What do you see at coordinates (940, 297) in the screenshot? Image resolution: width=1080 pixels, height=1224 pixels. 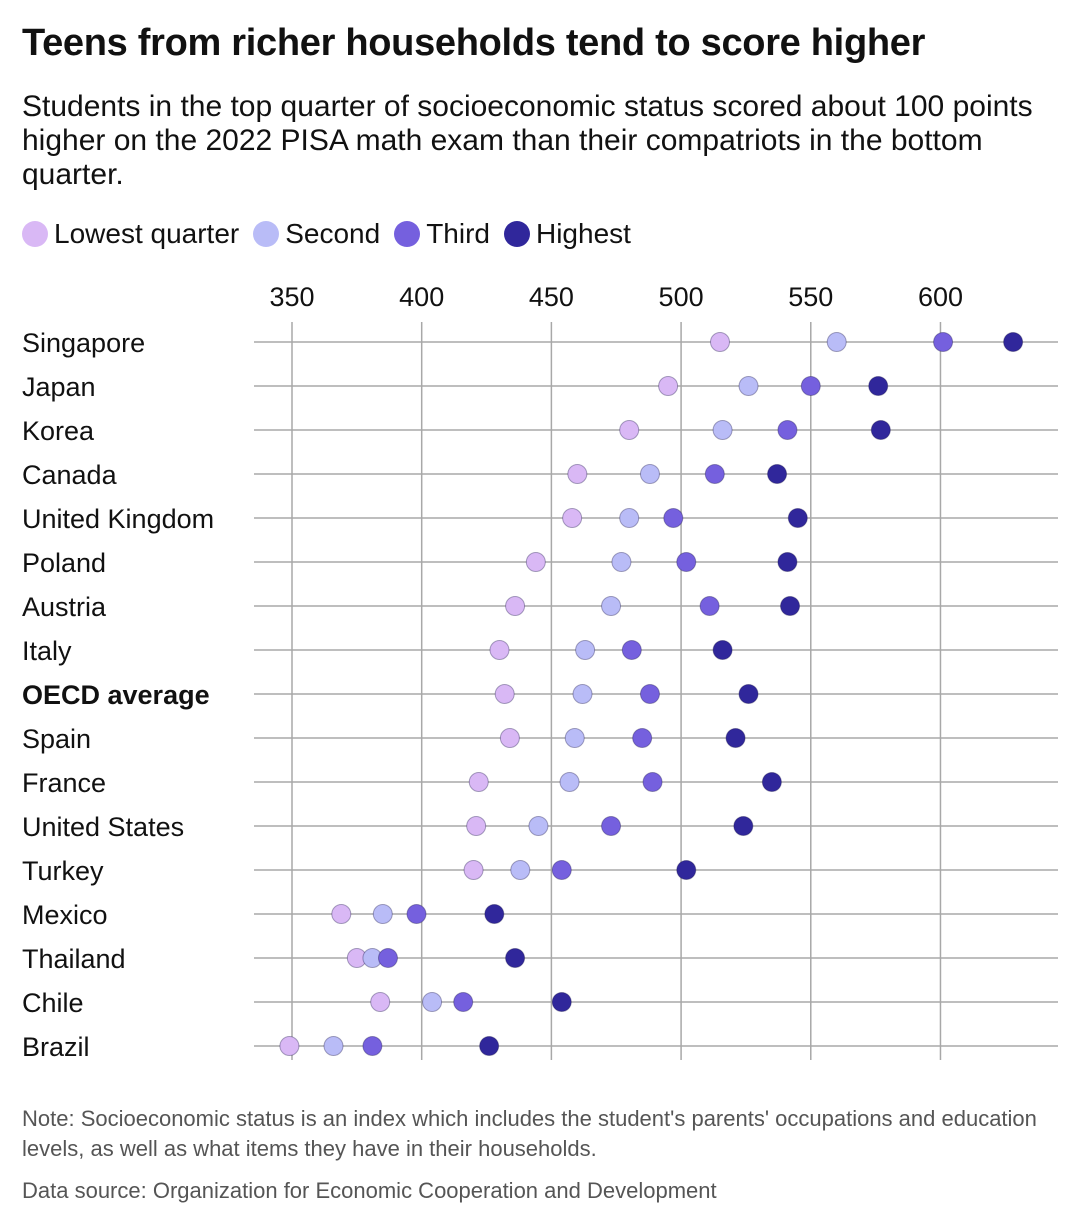 I see `x-tick-label-600: 600` at bounding box center [940, 297].